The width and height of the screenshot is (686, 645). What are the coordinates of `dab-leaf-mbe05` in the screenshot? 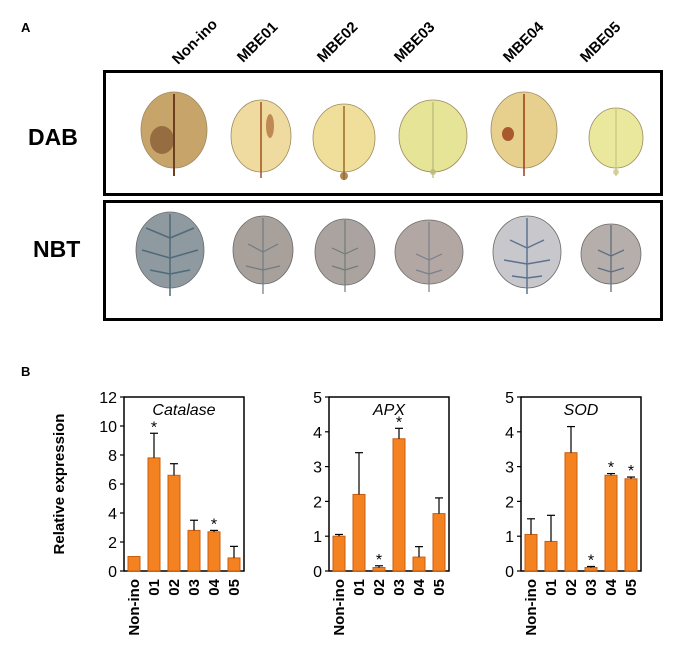 It's located at (616, 141).